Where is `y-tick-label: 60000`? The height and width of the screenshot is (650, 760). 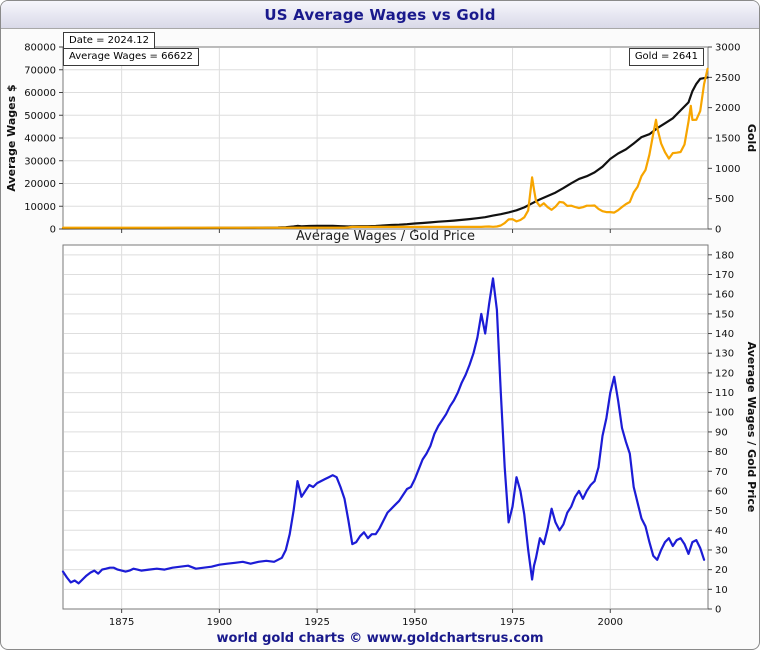 y-tick-label: 60000 is located at coordinates (40, 93).